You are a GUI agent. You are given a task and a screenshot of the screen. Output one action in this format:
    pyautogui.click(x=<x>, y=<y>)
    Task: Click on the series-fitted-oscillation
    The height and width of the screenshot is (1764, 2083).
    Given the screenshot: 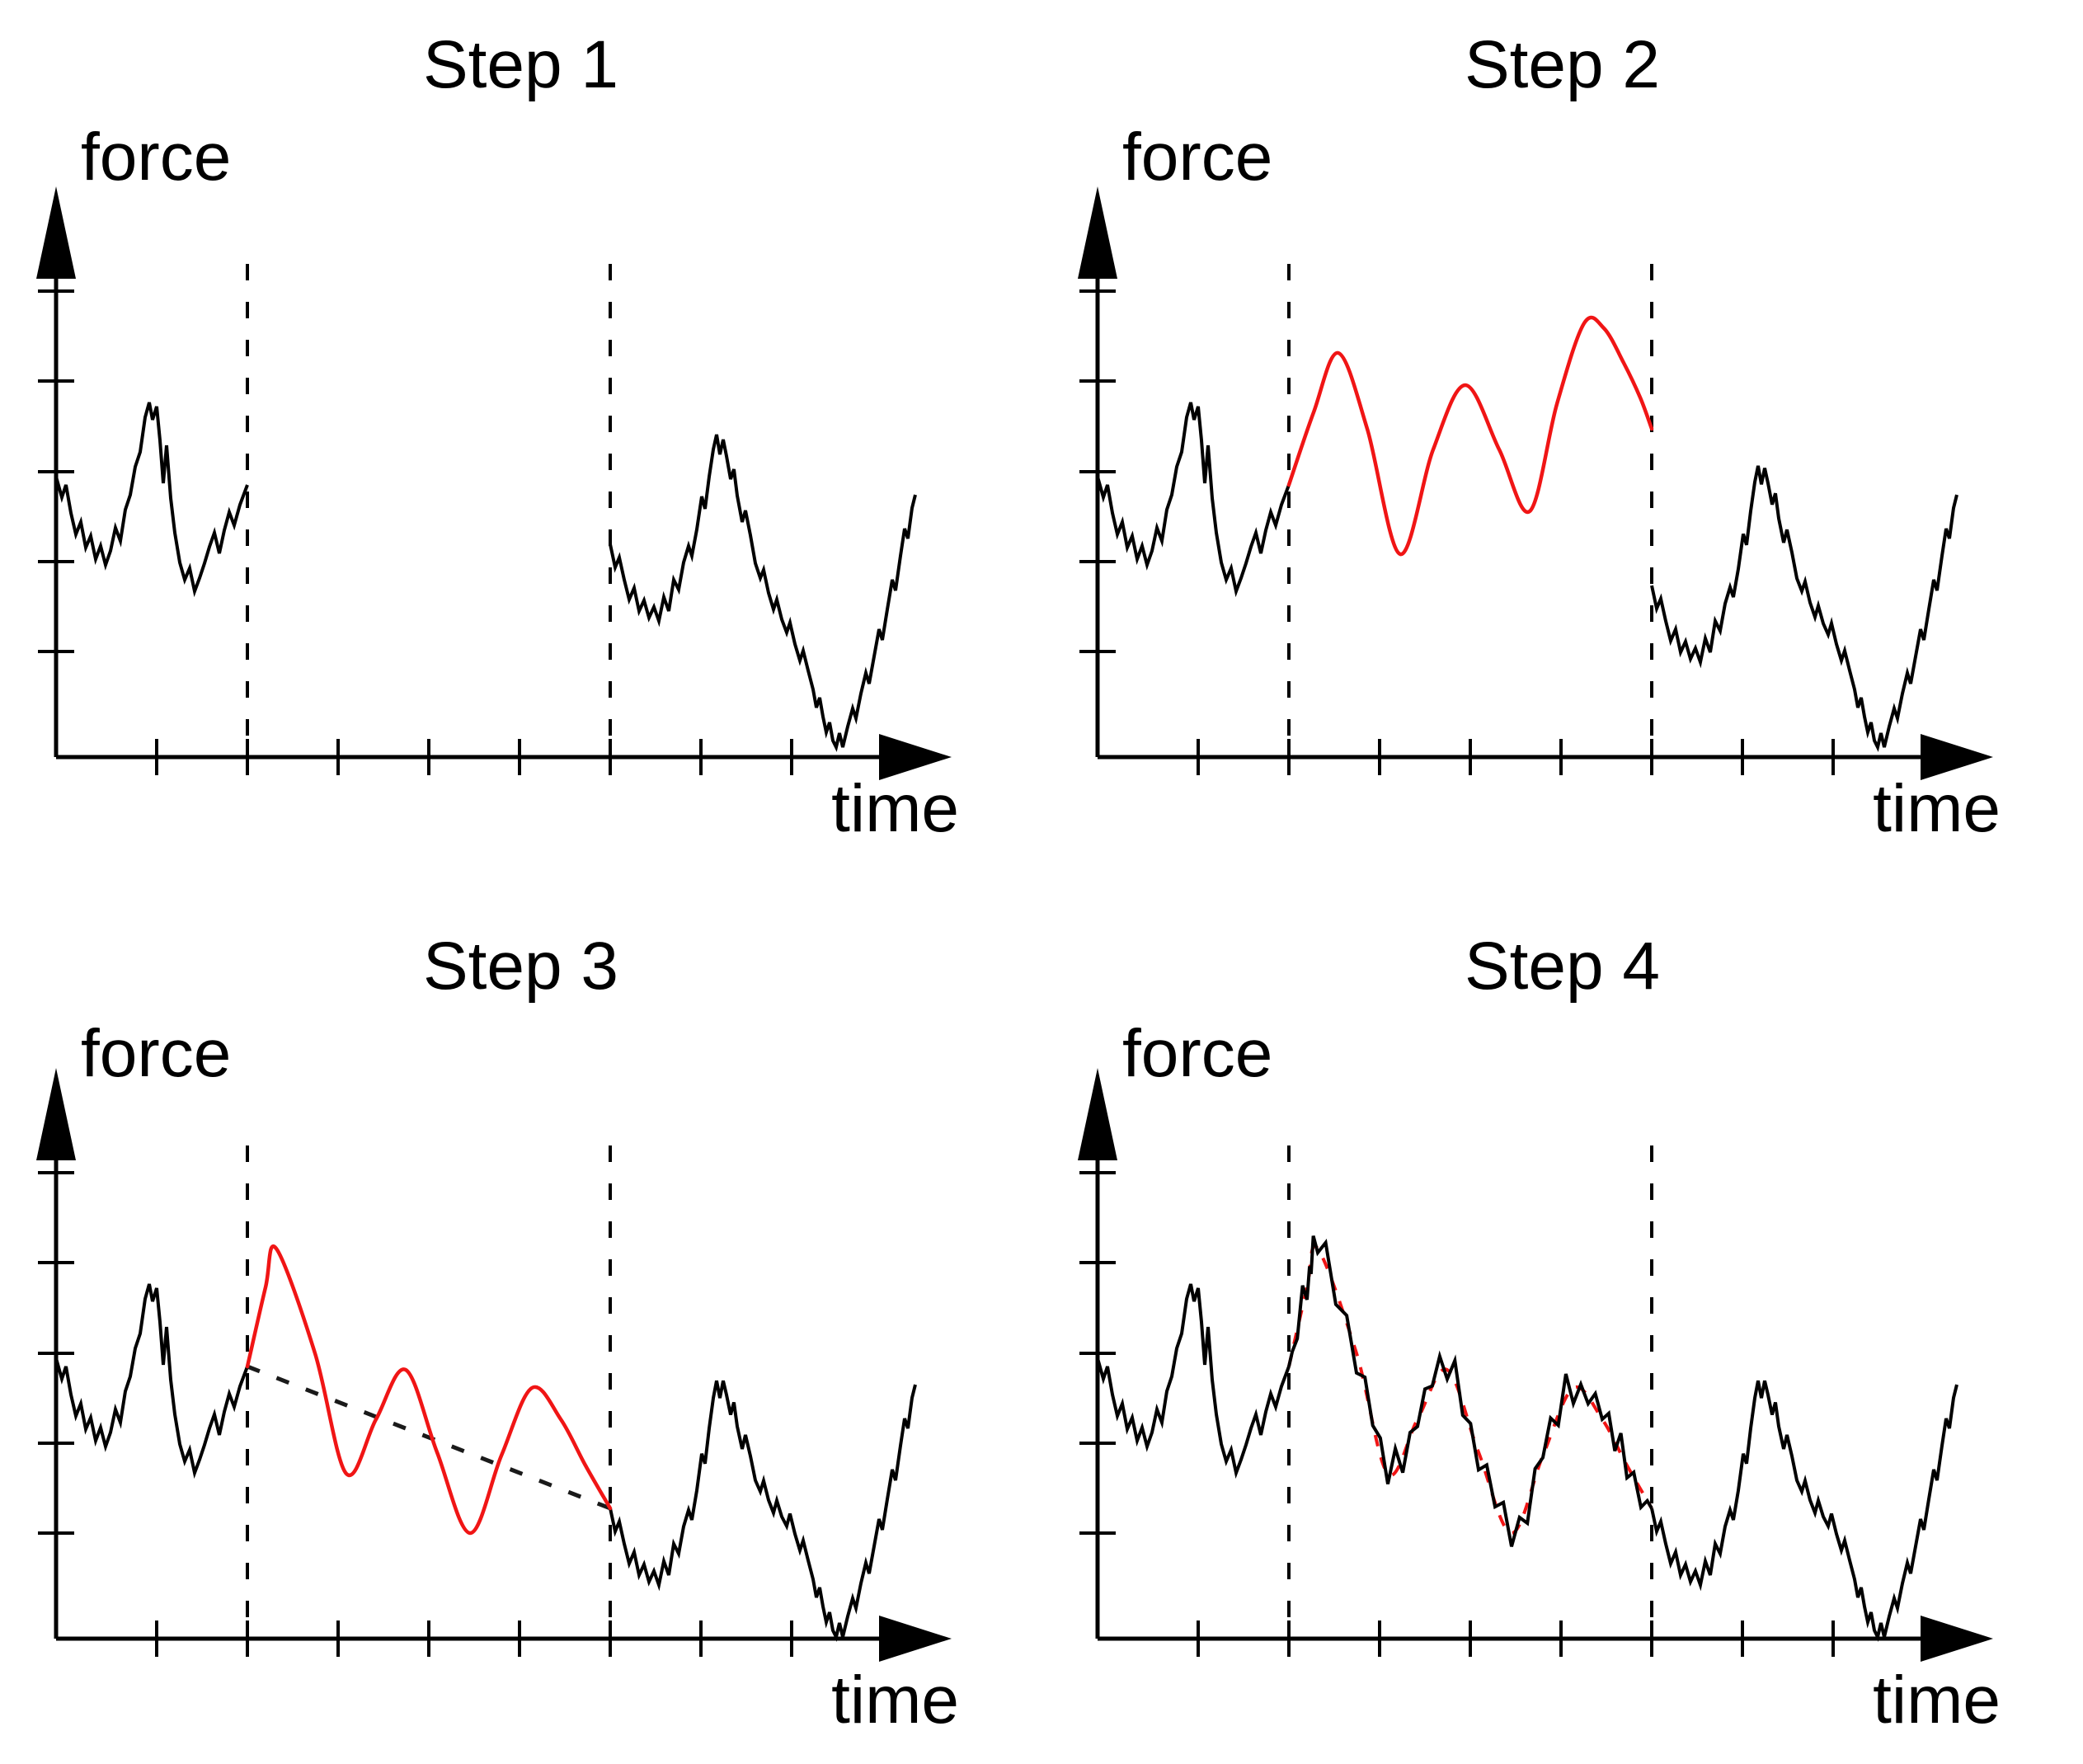 What is the action you would take?
    pyautogui.click(x=1470, y=436)
    